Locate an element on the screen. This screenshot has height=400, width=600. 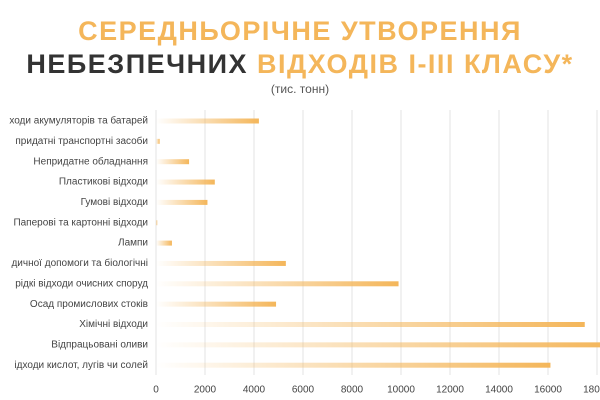
x-tick-label: 8000 is located at coordinates (352, 390).